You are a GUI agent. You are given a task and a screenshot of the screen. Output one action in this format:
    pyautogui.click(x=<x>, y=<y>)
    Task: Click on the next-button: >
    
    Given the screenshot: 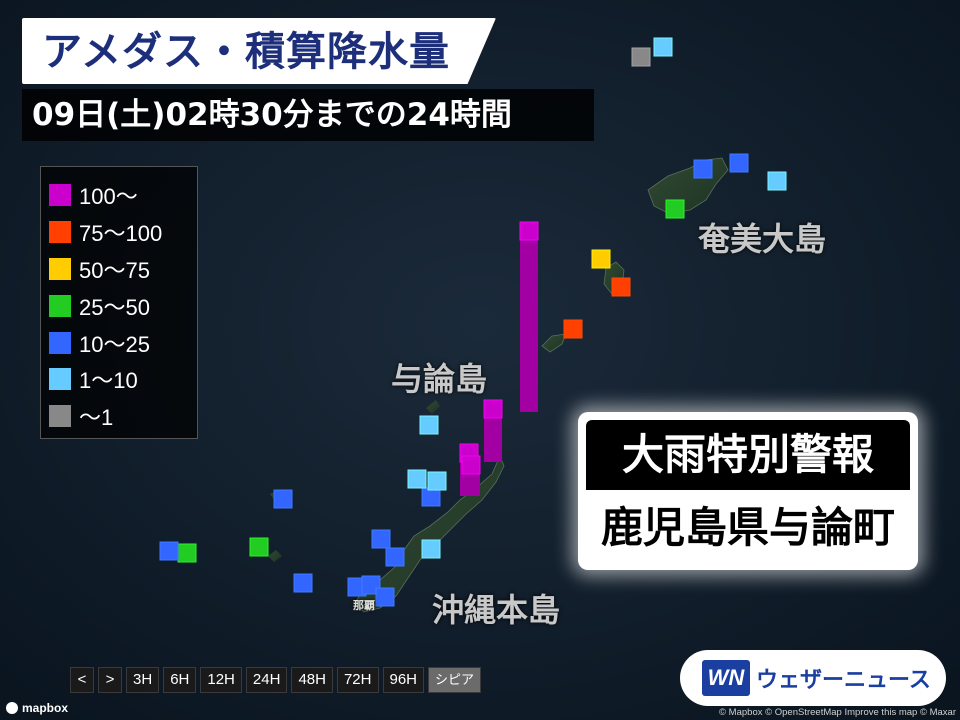 What is the action you would take?
    pyautogui.click(x=110, y=680)
    